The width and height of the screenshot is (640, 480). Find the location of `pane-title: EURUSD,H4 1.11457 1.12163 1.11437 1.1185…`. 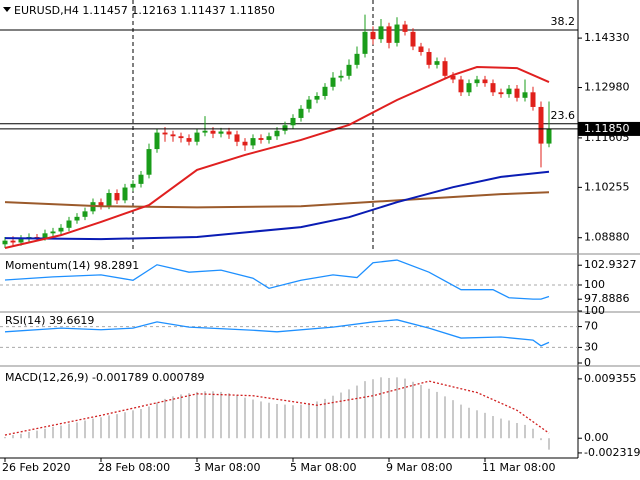

pane-title: EURUSD,H4 1.11457 1.12163 1.11437 1.1185… is located at coordinates (144, 10).